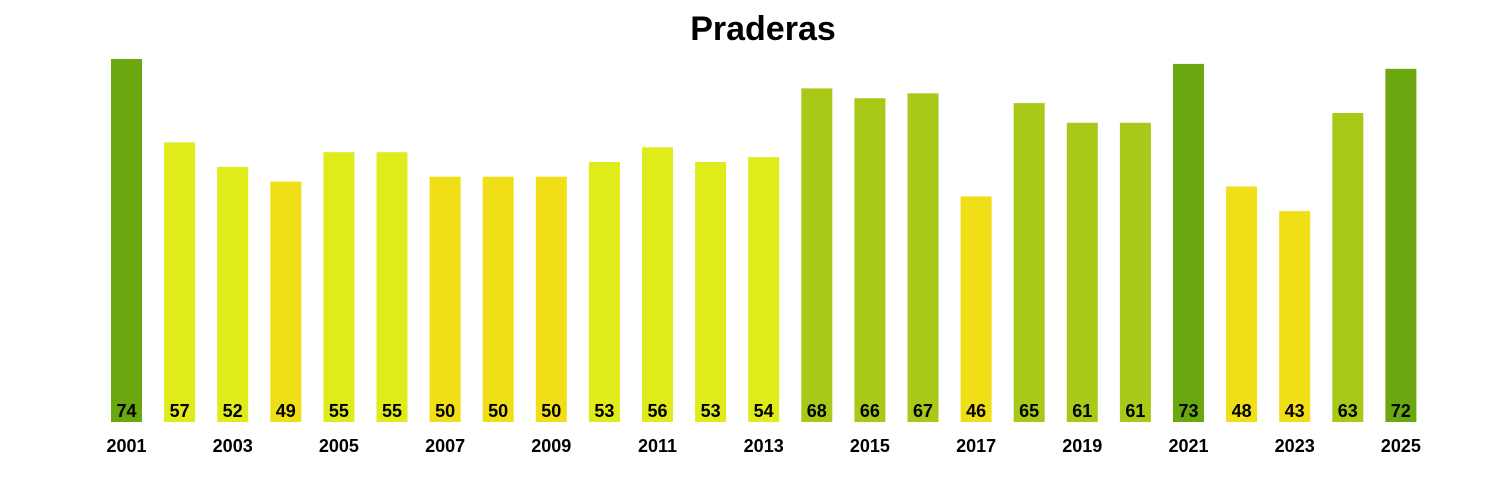 Image resolution: width=1500 pixels, height=500 pixels. What do you see at coordinates (763, 29) in the screenshot?
I see `chart-title: Praderas` at bounding box center [763, 29].